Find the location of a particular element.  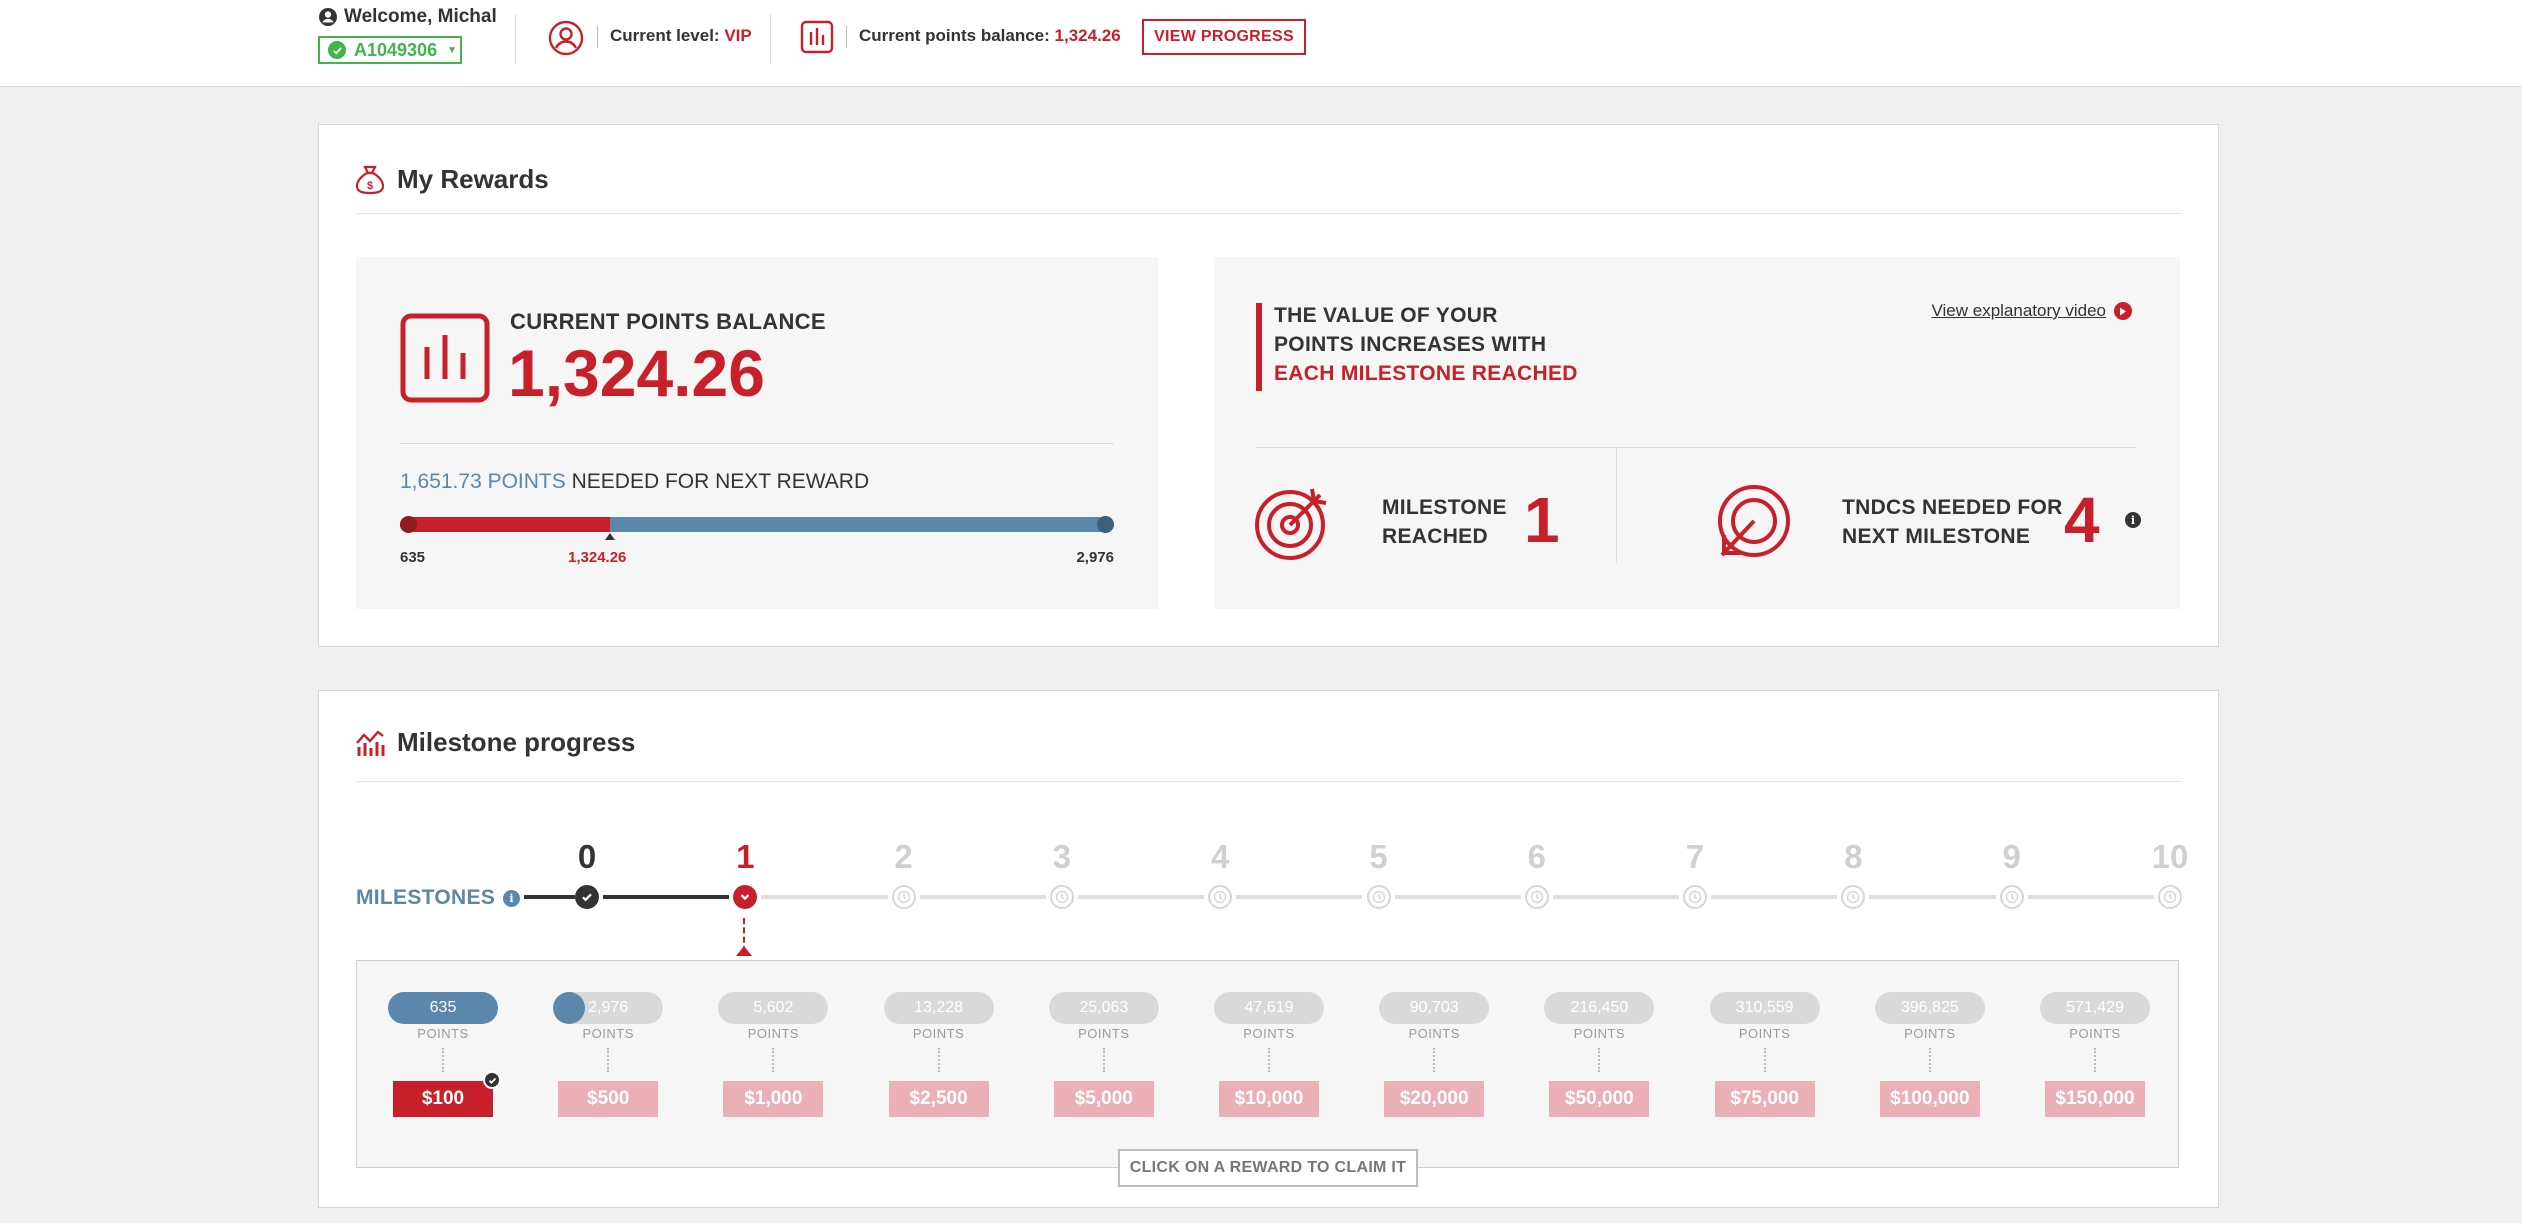

tier-points-value: 90,703 is located at coordinates (1434, 1007).